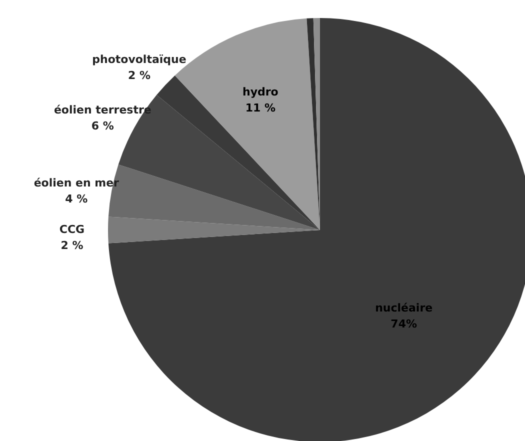 This screenshot has height=441, width=525. What do you see at coordinates (102, 126) in the screenshot?
I see `data-label: 6 %` at bounding box center [102, 126].